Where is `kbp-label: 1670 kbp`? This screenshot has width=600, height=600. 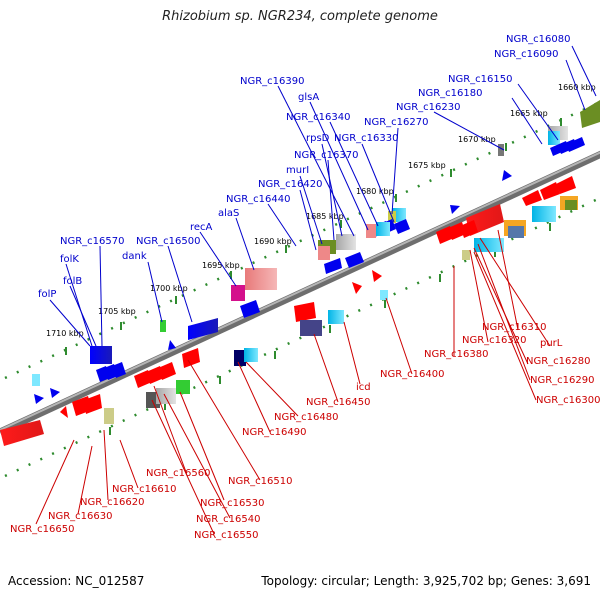
kbp-label: 1670 kbp is located at coordinates (477, 139).